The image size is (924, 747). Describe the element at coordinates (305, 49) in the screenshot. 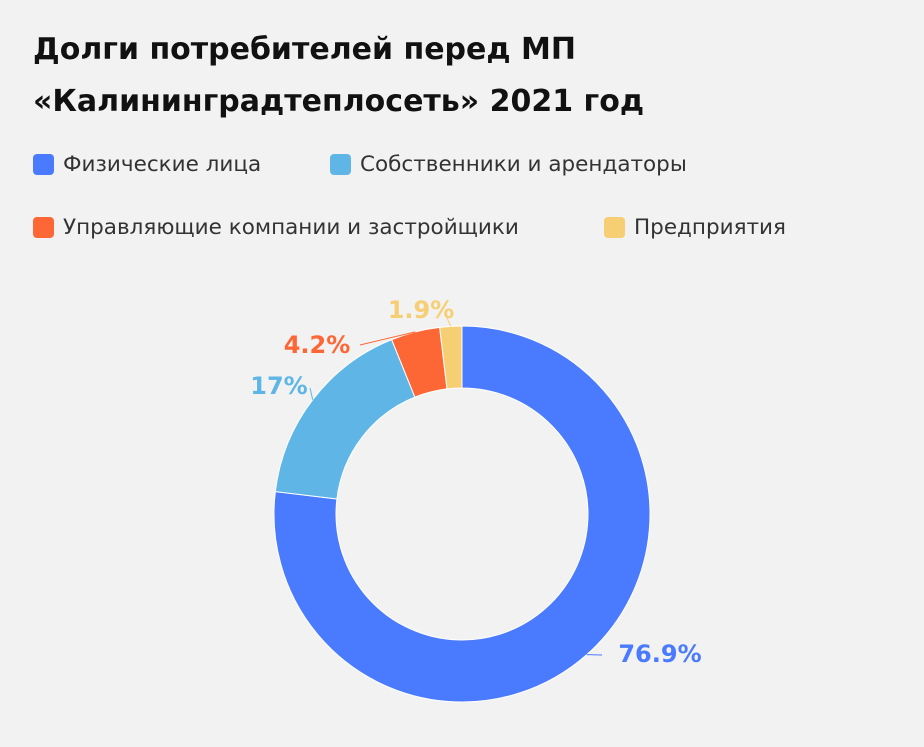

I see `chart-title-line-1: Долги потребителей перед МП` at that location.